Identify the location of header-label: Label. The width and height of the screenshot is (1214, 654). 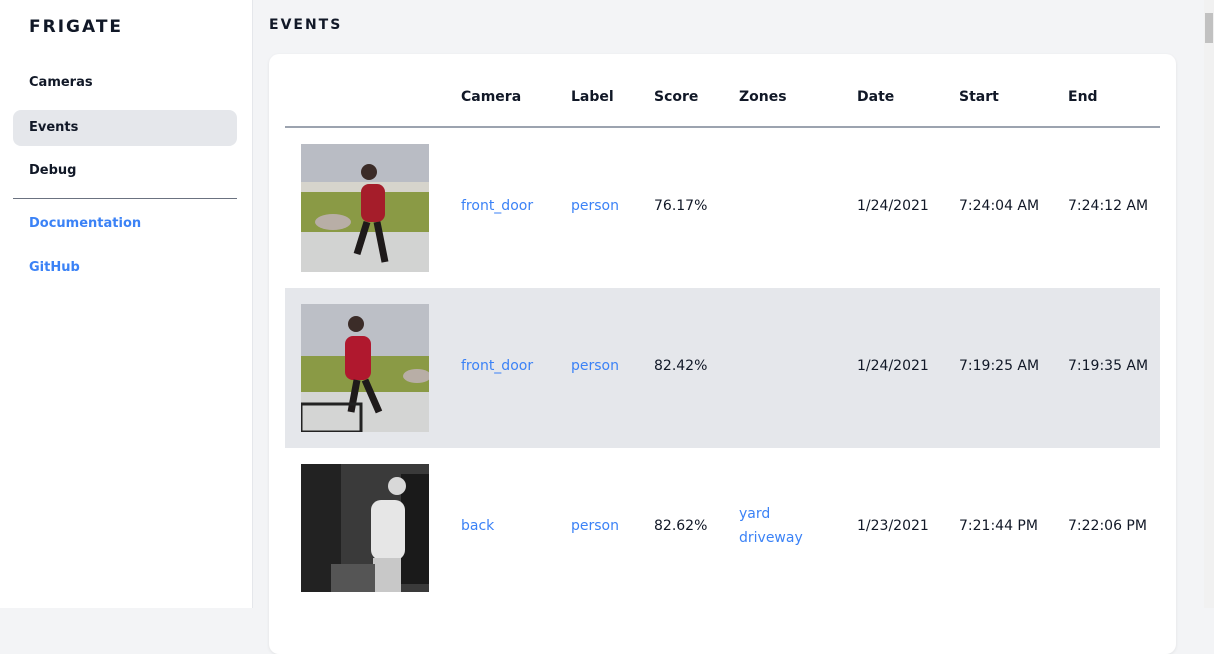
(592, 97).